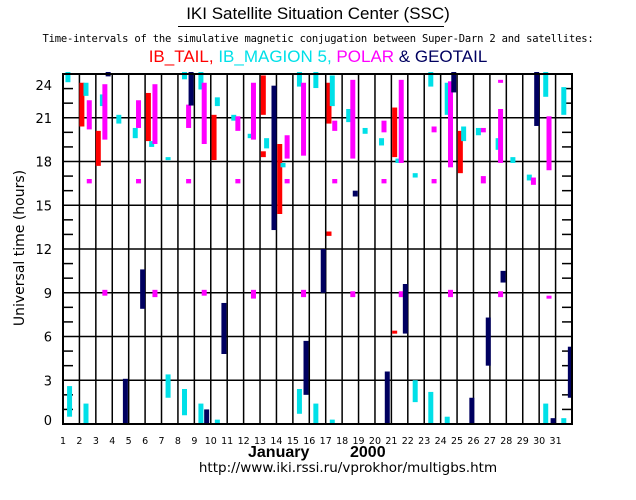 The image size is (636, 500). Describe the element at coordinates (318, 57) in the screenshot. I see `legend: IB_TAIL, IB_MAGION 5, POLAR & GEOTAIL` at that location.